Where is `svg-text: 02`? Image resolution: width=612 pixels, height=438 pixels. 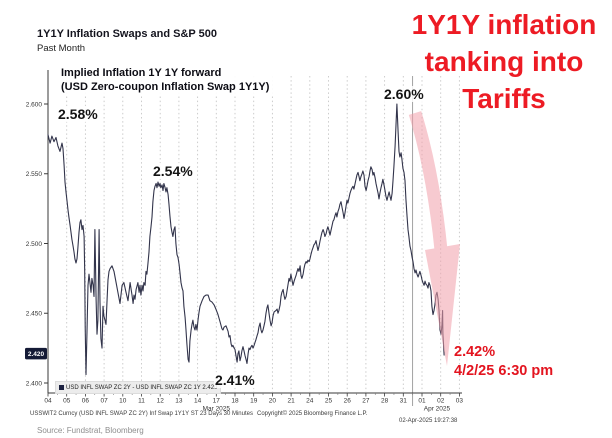
svg-text: 02 is located at coordinates (441, 401).